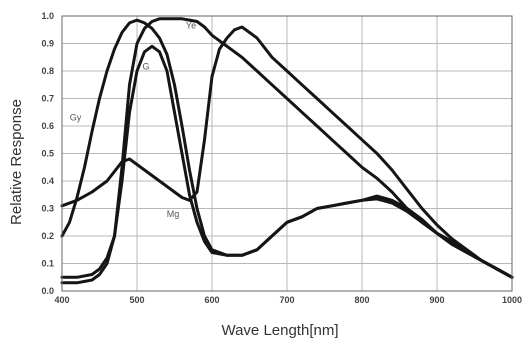 The height and width of the screenshot is (341, 525). Describe the element at coordinates (47, 44) in the screenshot. I see `y-tick-label: 0.9` at that location.